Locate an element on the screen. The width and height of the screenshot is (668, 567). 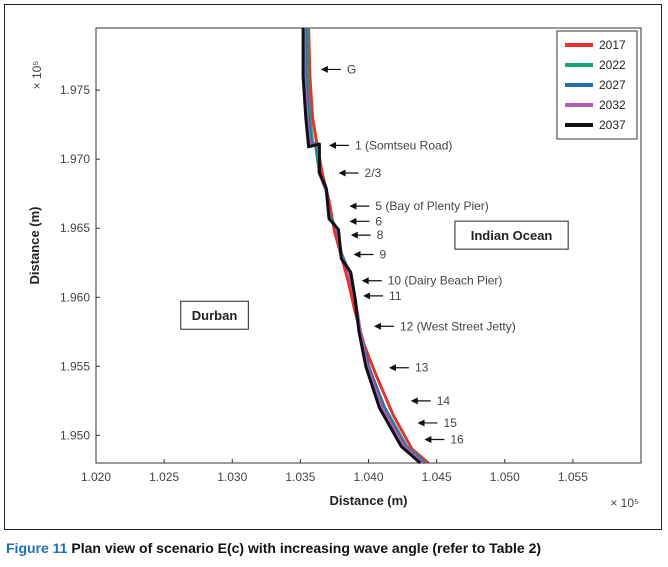
legend-label: 2027 is located at coordinates (612, 85).